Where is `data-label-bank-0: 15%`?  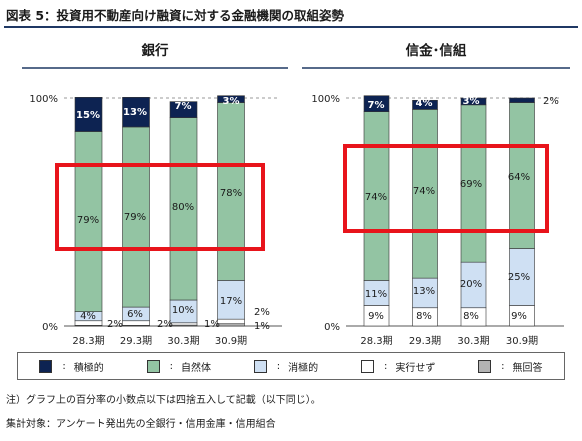
data-label-bank-0: 15% is located at coordinates (88, 115).